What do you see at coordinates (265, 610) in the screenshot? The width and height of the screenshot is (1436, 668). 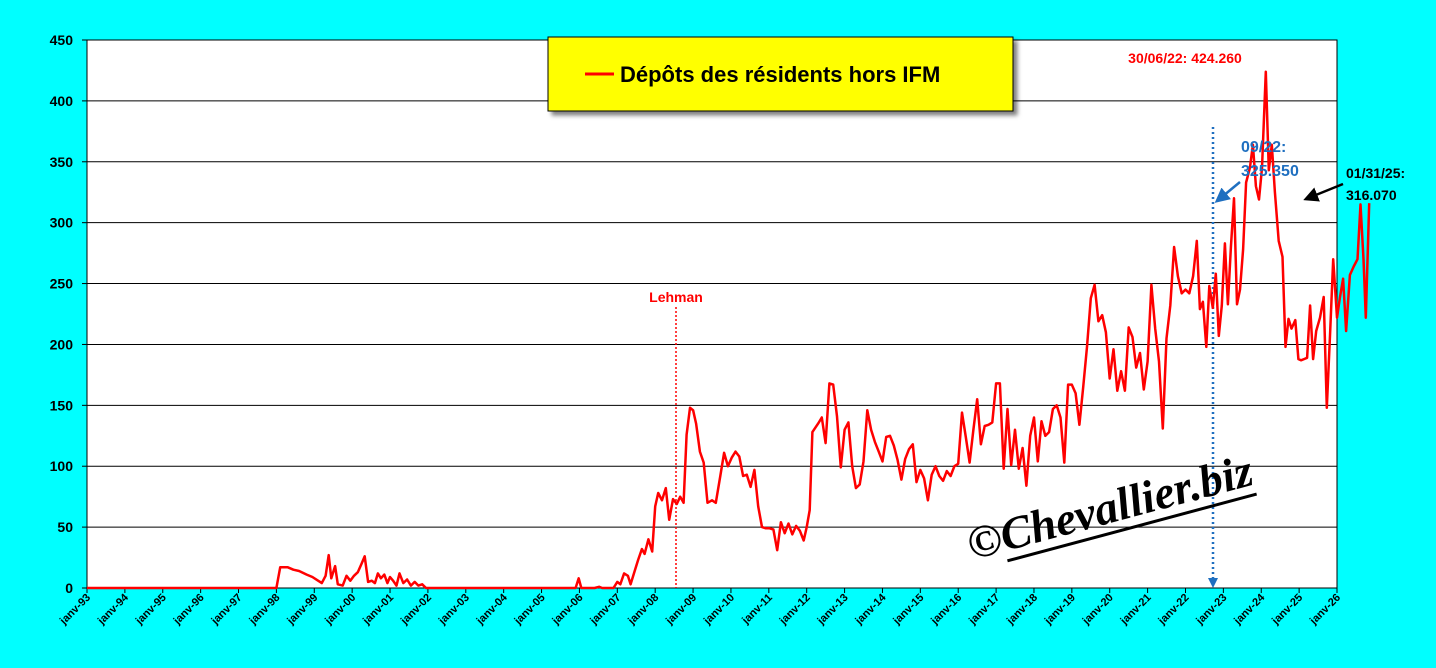 I see `x-tick-label: janv-98` at bounding box center [265, 610].